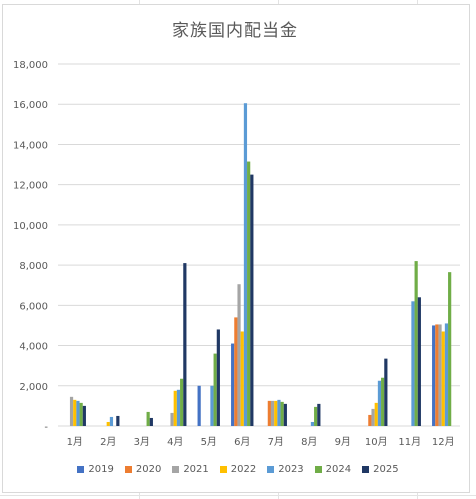 This screenshot has height=499, width=476. Describe the element at coordinates (30, 145) in the screenshot. I see `y-tick-label: 14,000` at that location.